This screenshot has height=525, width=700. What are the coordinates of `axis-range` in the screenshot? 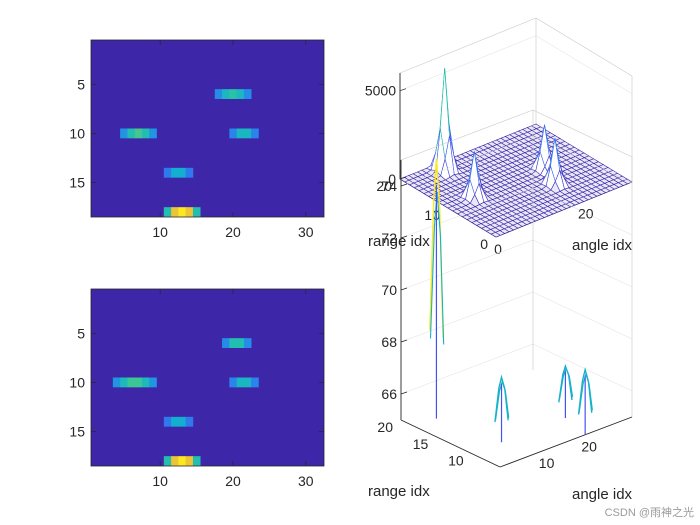 It's located at (450, 443).